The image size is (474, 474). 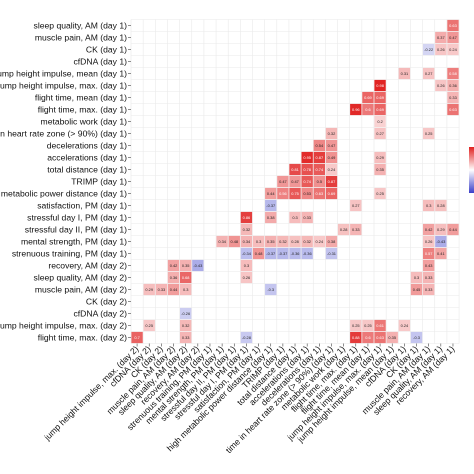 I want to click on cell-value-label: 0.45, so click(x=417, y=289).